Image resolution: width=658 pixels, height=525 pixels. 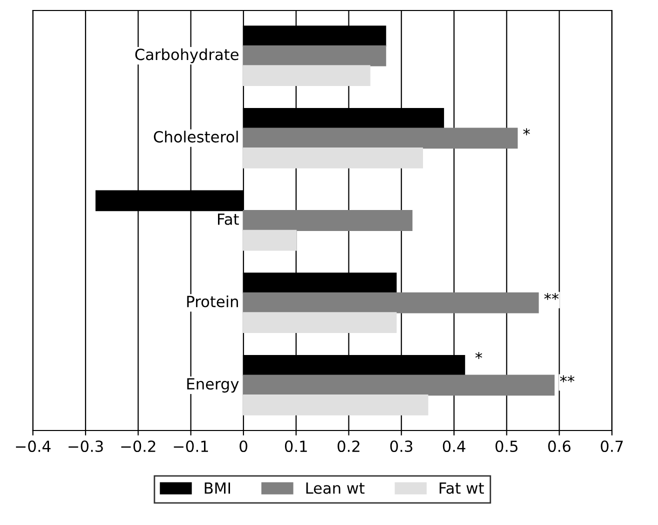 What do you see at coordinates (196, 136) in the screenshot?
I see `y-tick-label: Cholesterol` at bounding box center [196, 136].